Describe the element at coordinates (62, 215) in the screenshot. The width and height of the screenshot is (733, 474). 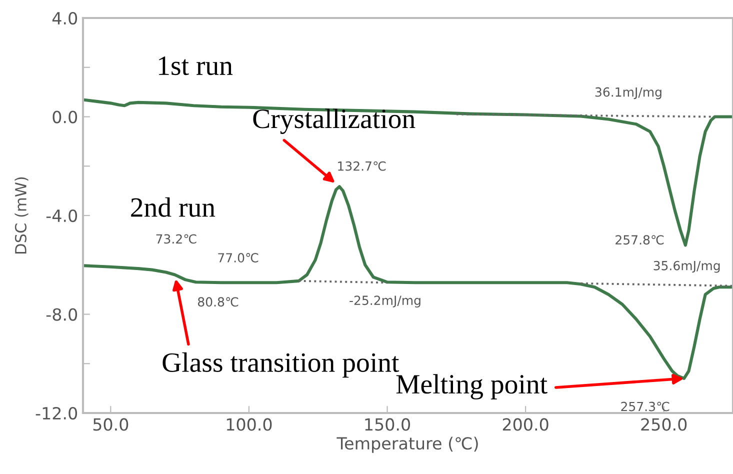
I see `y-tick-label: -4.0` at that location.